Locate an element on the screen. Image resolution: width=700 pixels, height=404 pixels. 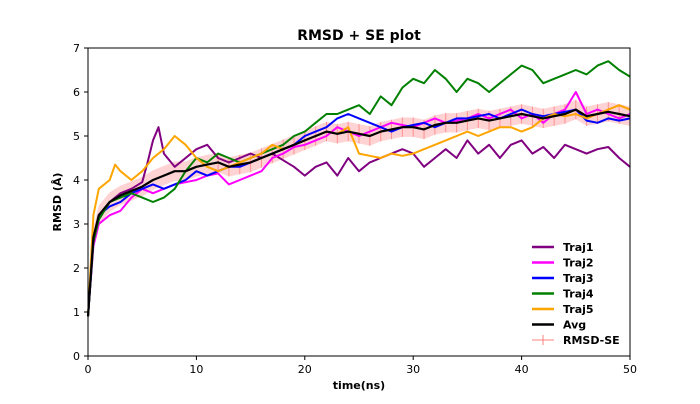
x-tick-label: 40 is located at coordinates (522, 369).